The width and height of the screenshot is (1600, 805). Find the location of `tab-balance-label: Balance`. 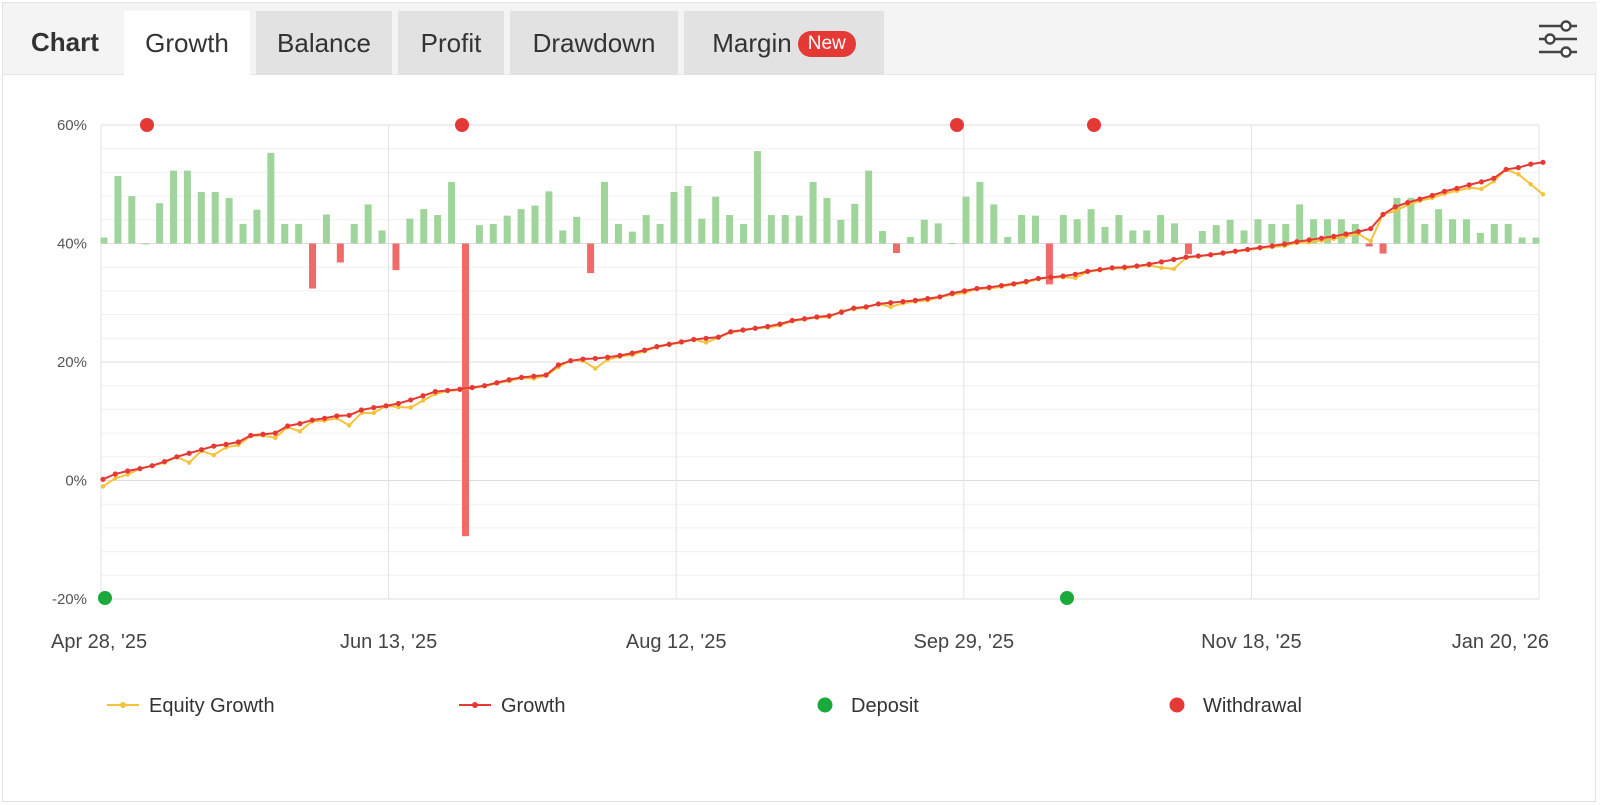

tab-balance-label: Balance is located at coordinates (324, 43).